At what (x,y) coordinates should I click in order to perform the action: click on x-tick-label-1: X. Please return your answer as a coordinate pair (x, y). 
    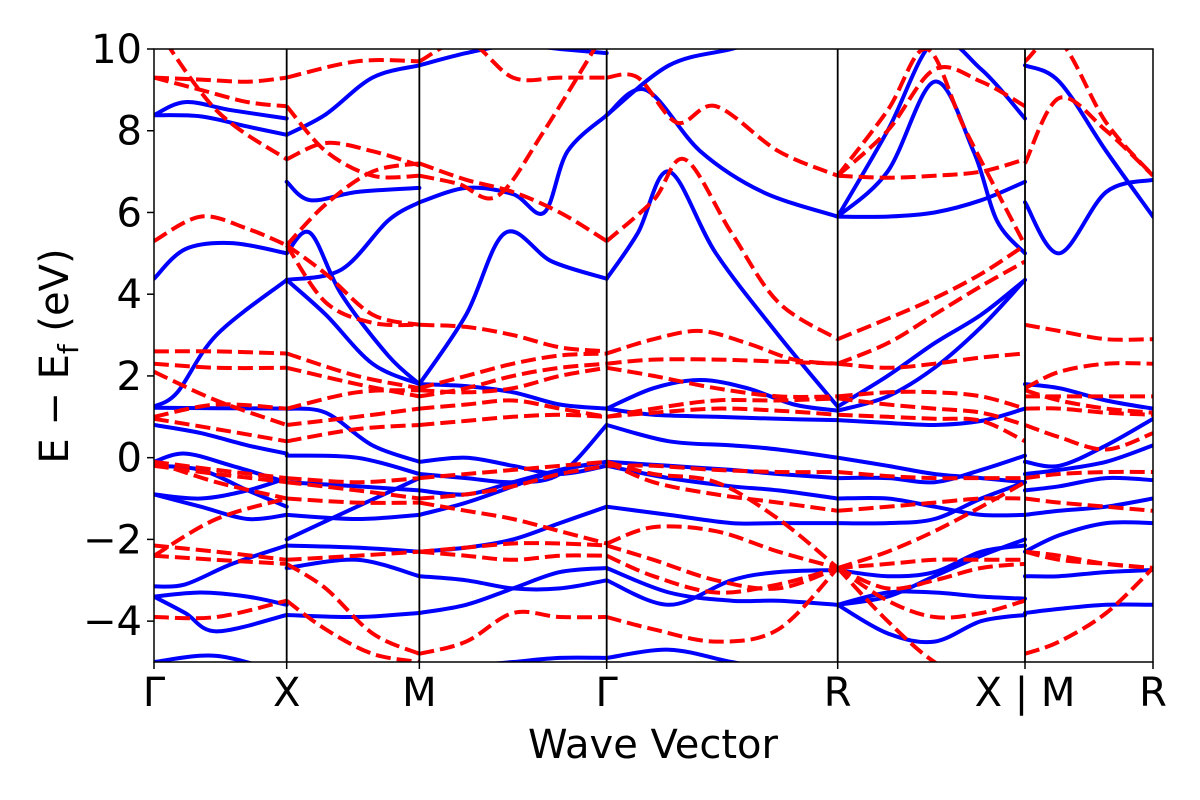
    Looking at the image, I should click on (286, 693).